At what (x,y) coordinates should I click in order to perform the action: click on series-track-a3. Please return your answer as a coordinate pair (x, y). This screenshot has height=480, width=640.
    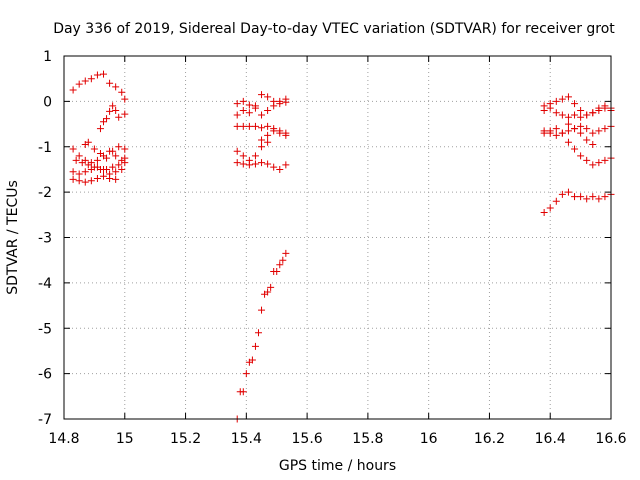
    Looking at the image, I should click on (99, 156).